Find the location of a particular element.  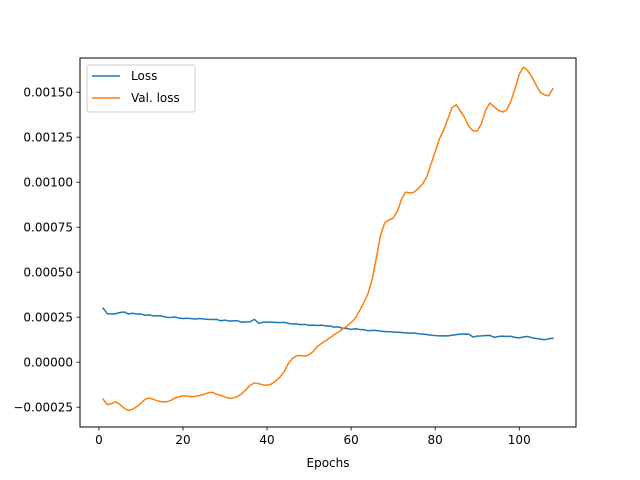

x-tick-label: 60 is located at coordinates (350, 440).